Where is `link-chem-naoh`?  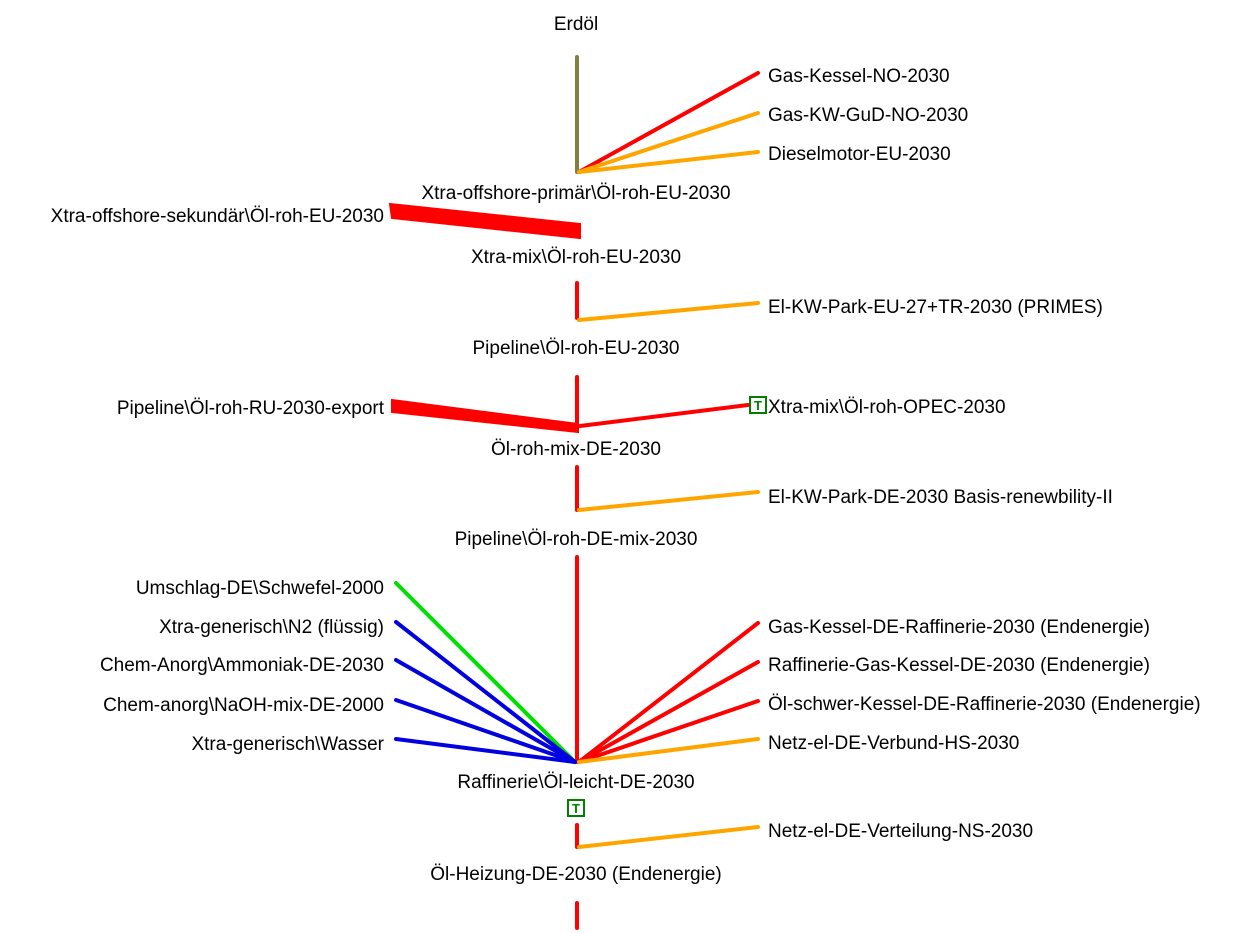
link-chem-naoh is located at coordinates (485, 731).